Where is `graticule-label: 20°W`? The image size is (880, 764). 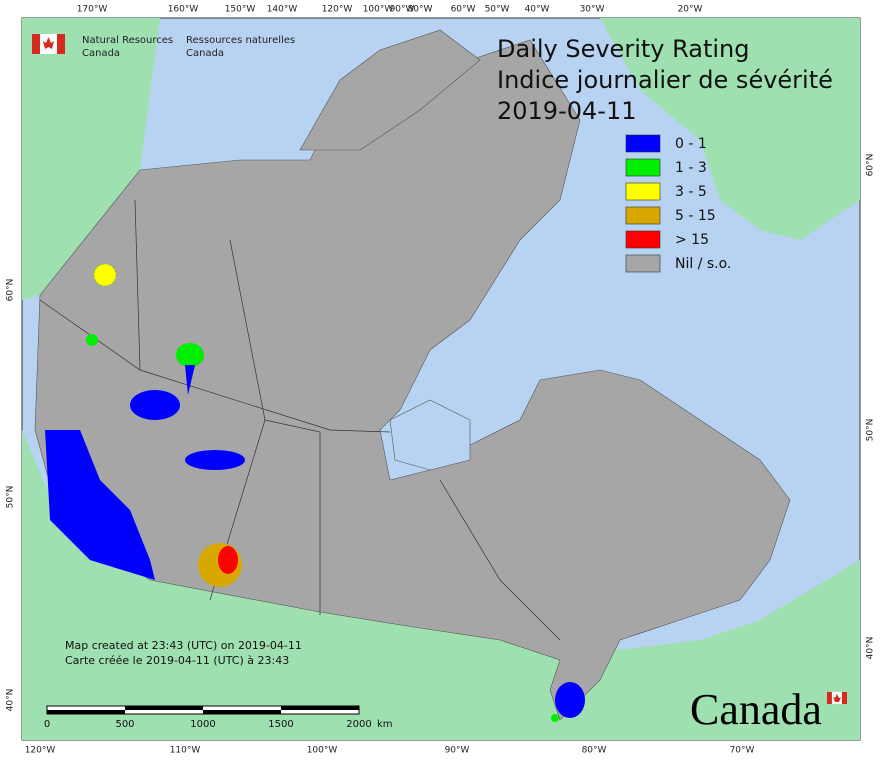
graticule-label: 20°W is located at coordinates (690, 10).